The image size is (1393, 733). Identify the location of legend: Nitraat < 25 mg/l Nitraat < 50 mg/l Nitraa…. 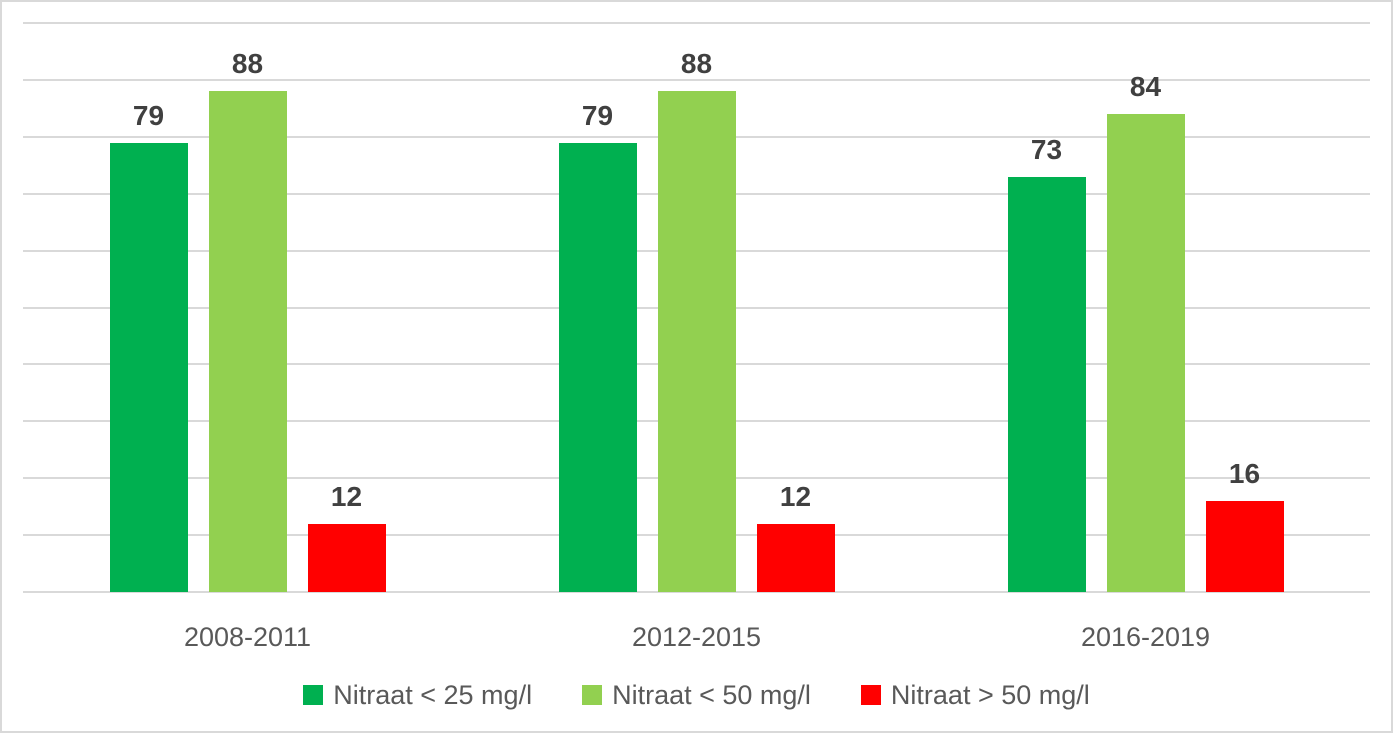
(696, 695).